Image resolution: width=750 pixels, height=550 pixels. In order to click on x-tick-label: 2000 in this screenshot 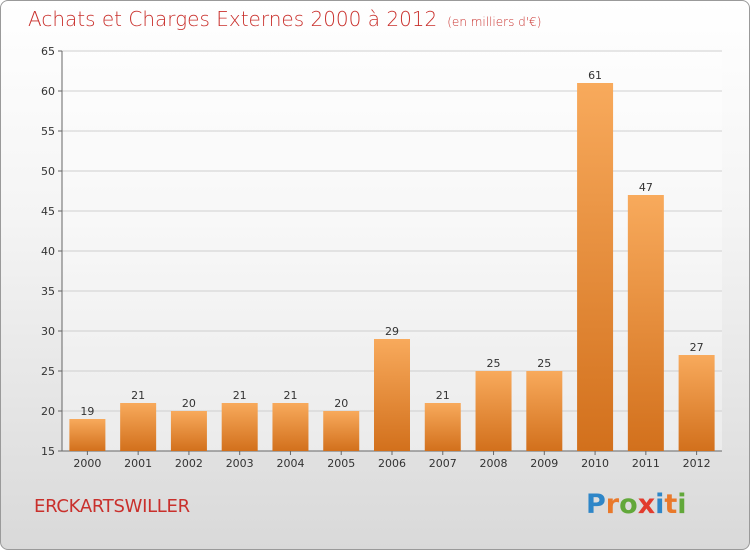, I will do `click(87, 463)`.